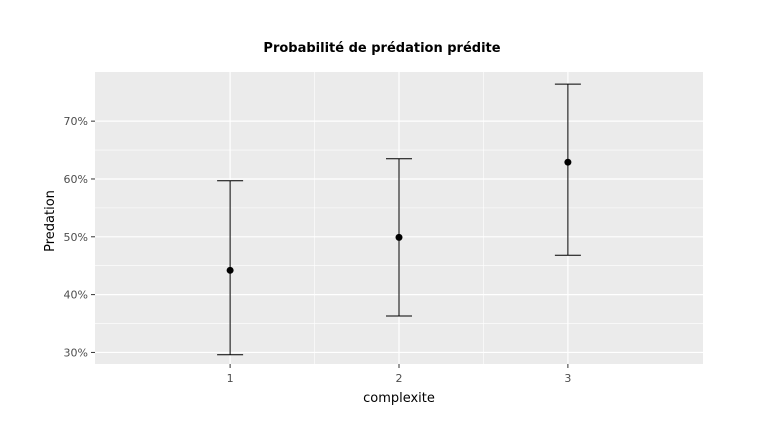 The image size is (759, 429). I want to click on chart-title: Probabilité de prédation prédite, so click(381, 48).